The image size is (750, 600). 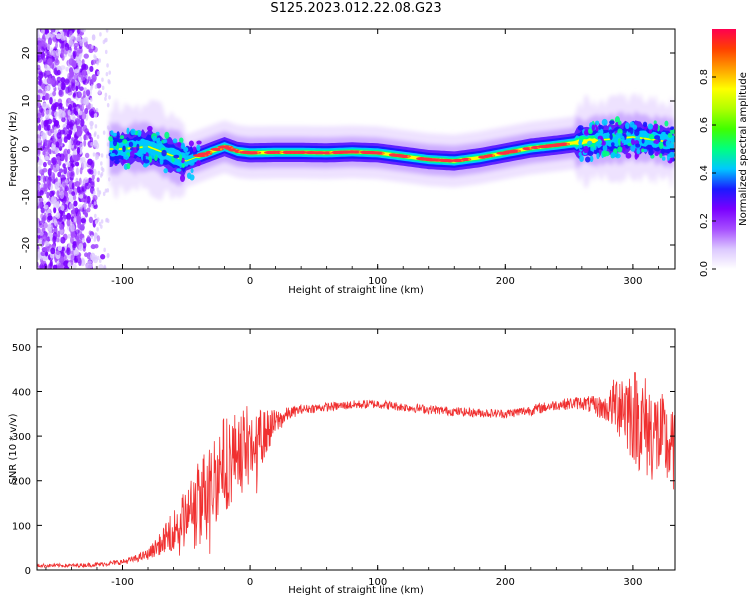 I want to click on spectrogram-ytick-label: -20, so click(x=26, y=245).